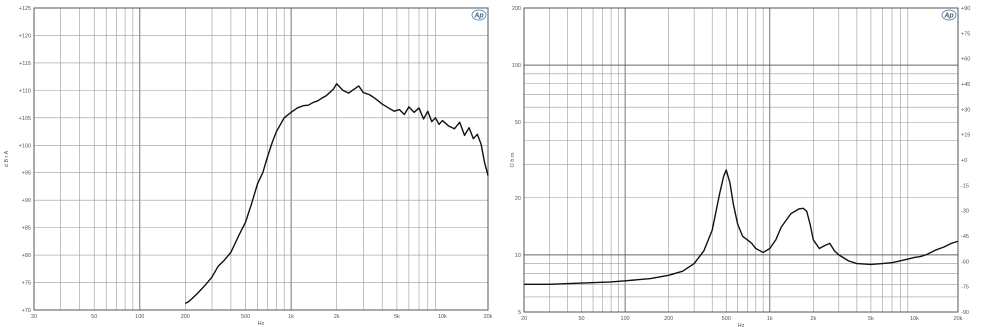 The image size is (981, 327). What do you see at coordinates (965, 85) in the screenshot?
I see `y-right-tick-label: +45` at bounding box center [965, 85].